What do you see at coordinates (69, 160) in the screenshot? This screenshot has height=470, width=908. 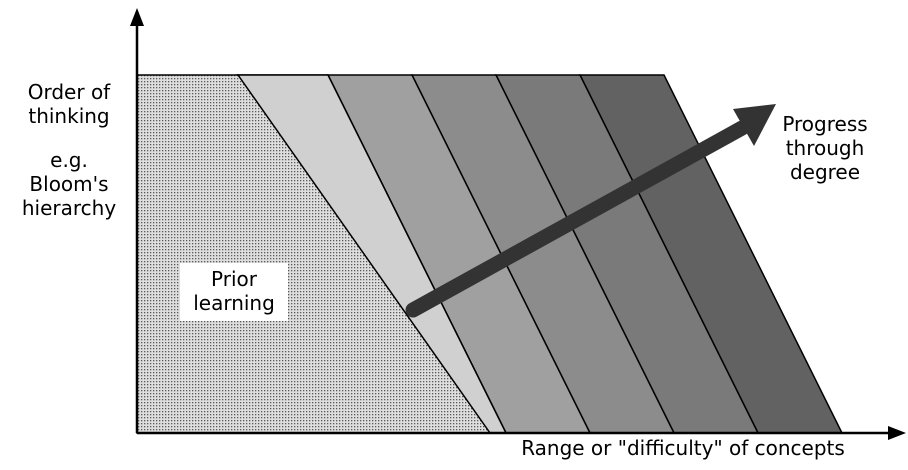 I see `y-axis-example-line-1: e.g.` at bounding box center [69, 160].